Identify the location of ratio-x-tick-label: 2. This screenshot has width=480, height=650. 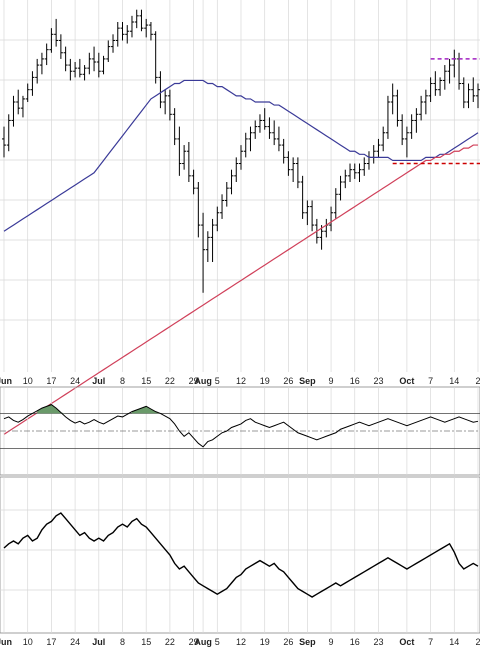
(477, 642).